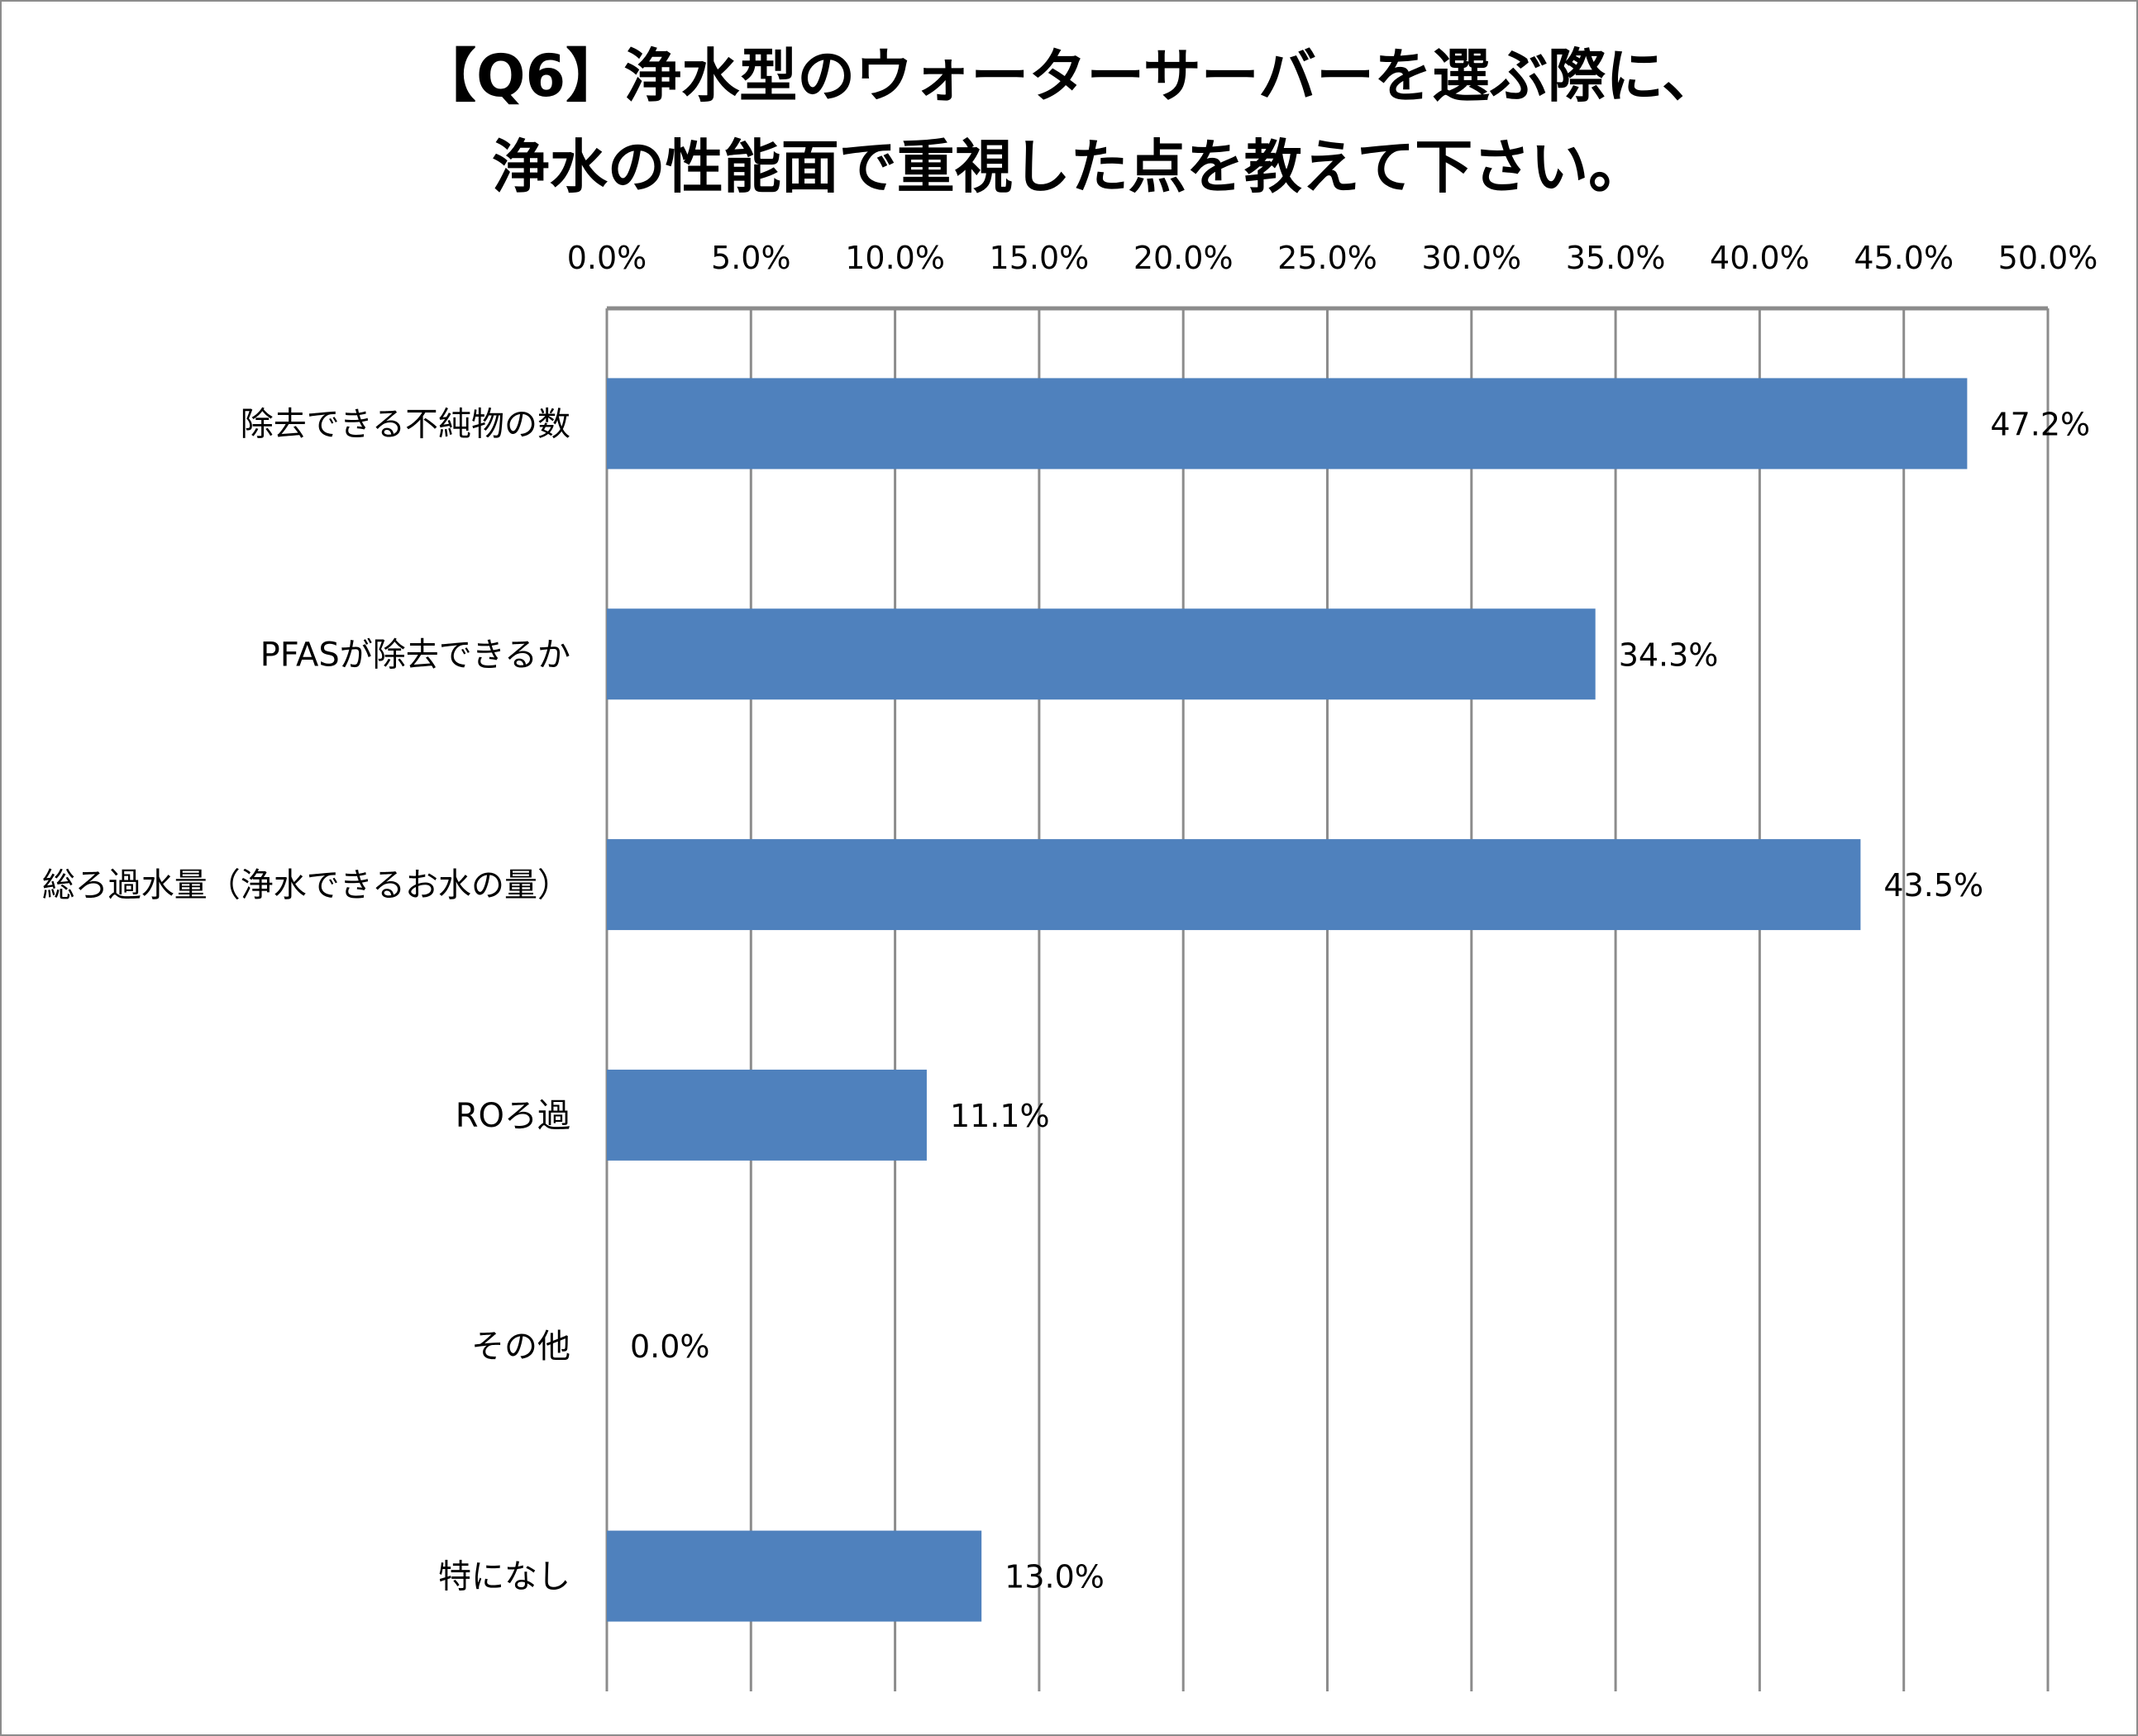  Describe the element at coordinates (513, 1116) in the screenshot. I see `category-label: ROろ過` at that location.